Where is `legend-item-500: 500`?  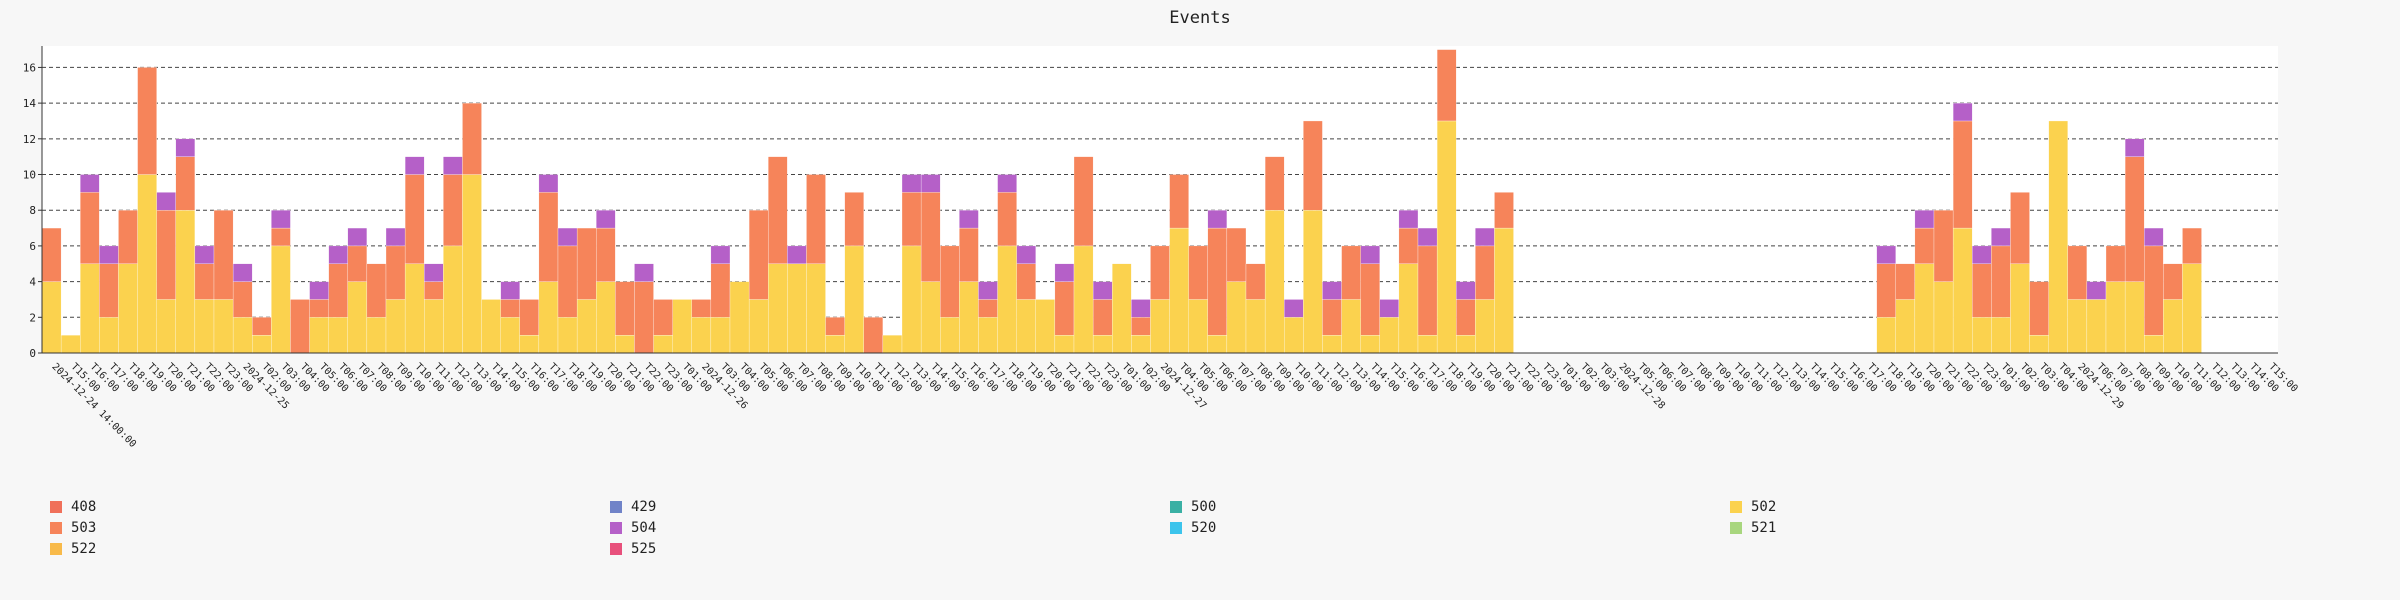 legend-item-500: 500 is located at coordinates (1193, 507).